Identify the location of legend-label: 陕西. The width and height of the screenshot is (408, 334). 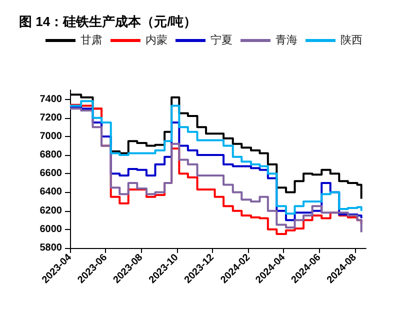
(351, 40).